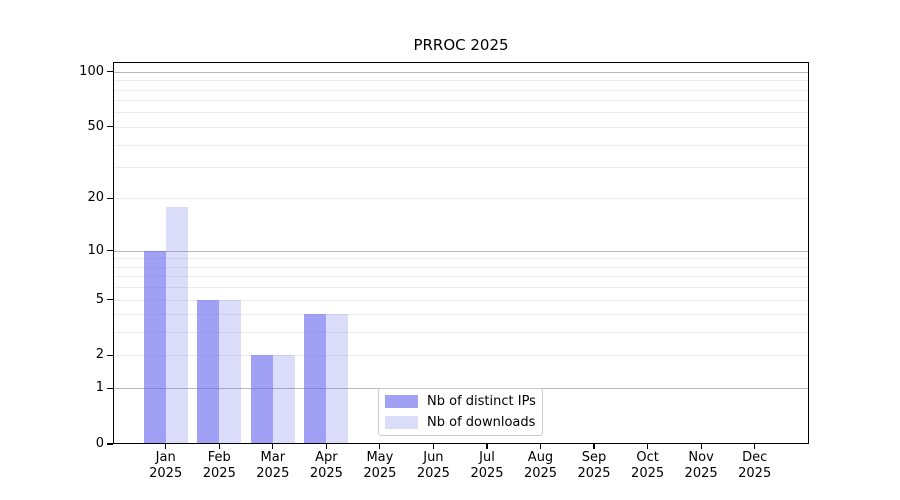 The height and width of the screenshot is (500, 900). Describe the element at coordinates (95, 198) in the screenshot. I see `y-tick-label-20: 20` at that location.